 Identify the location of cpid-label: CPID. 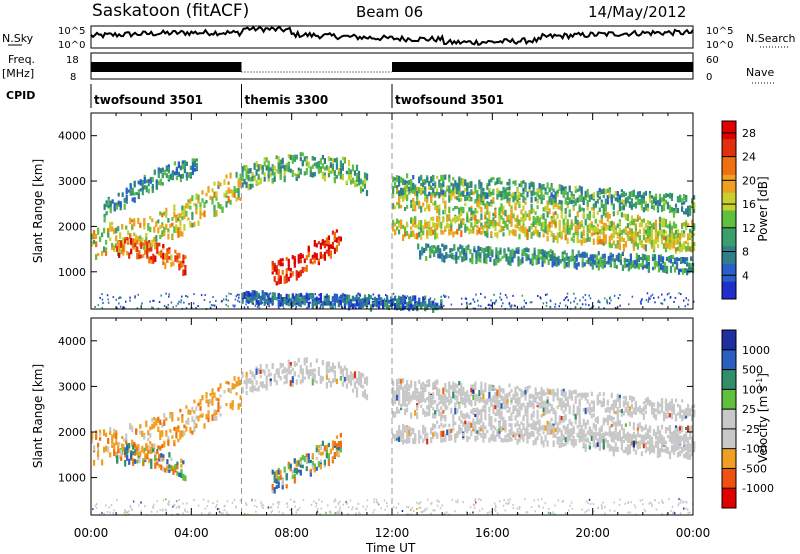
(20, 95).